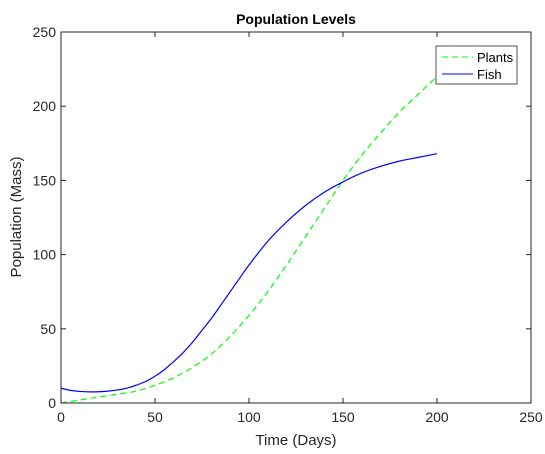 The height and width of the screenshot is (454, 545). Describe the element at coordinates (16, 217) in the screenshot. I see `y-axis-label: Population (Mass)` at that location.